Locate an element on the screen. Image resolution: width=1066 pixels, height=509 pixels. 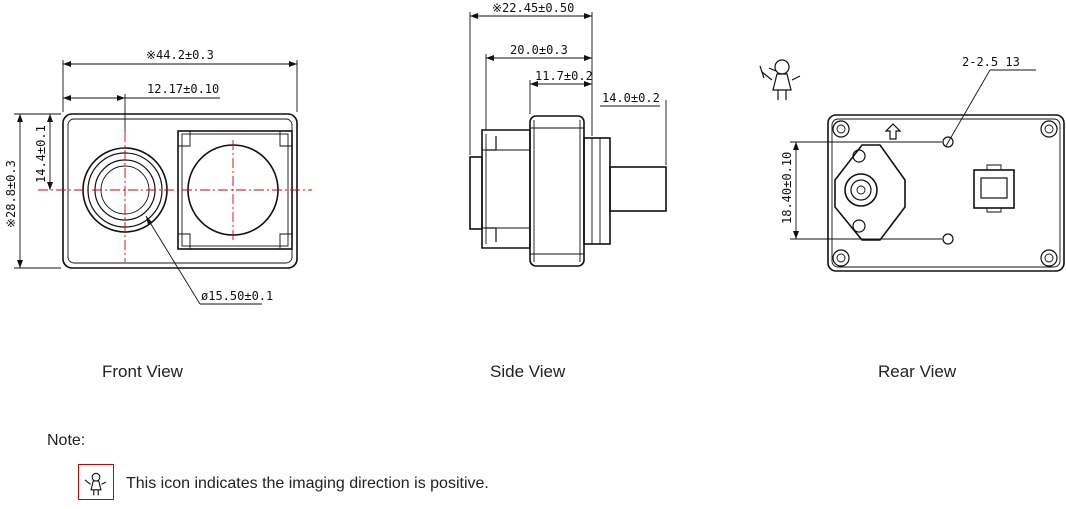
rear-side-connector-inner is located at coordinates (994, 188).